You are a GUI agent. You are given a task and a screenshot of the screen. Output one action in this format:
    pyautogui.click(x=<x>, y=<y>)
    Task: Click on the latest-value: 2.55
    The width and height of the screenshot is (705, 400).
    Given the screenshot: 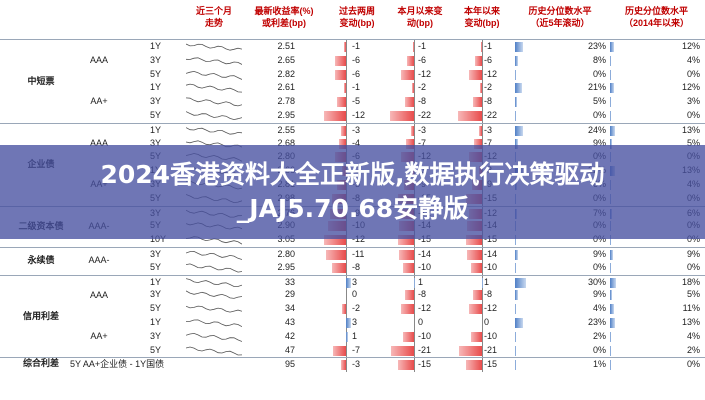 What is the action you would take?
    pyautogui.click(x=286, y=129)
    